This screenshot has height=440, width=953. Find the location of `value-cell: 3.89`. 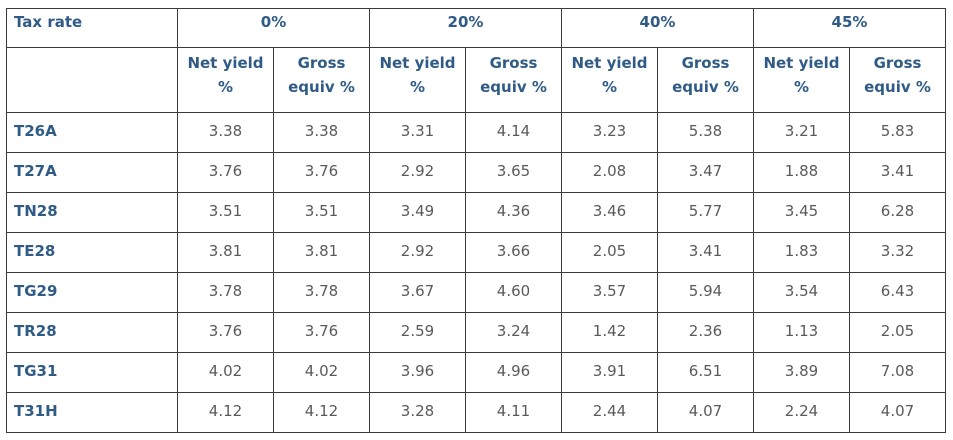

value-cell: 3.89 is located at coordinates (801, 372).